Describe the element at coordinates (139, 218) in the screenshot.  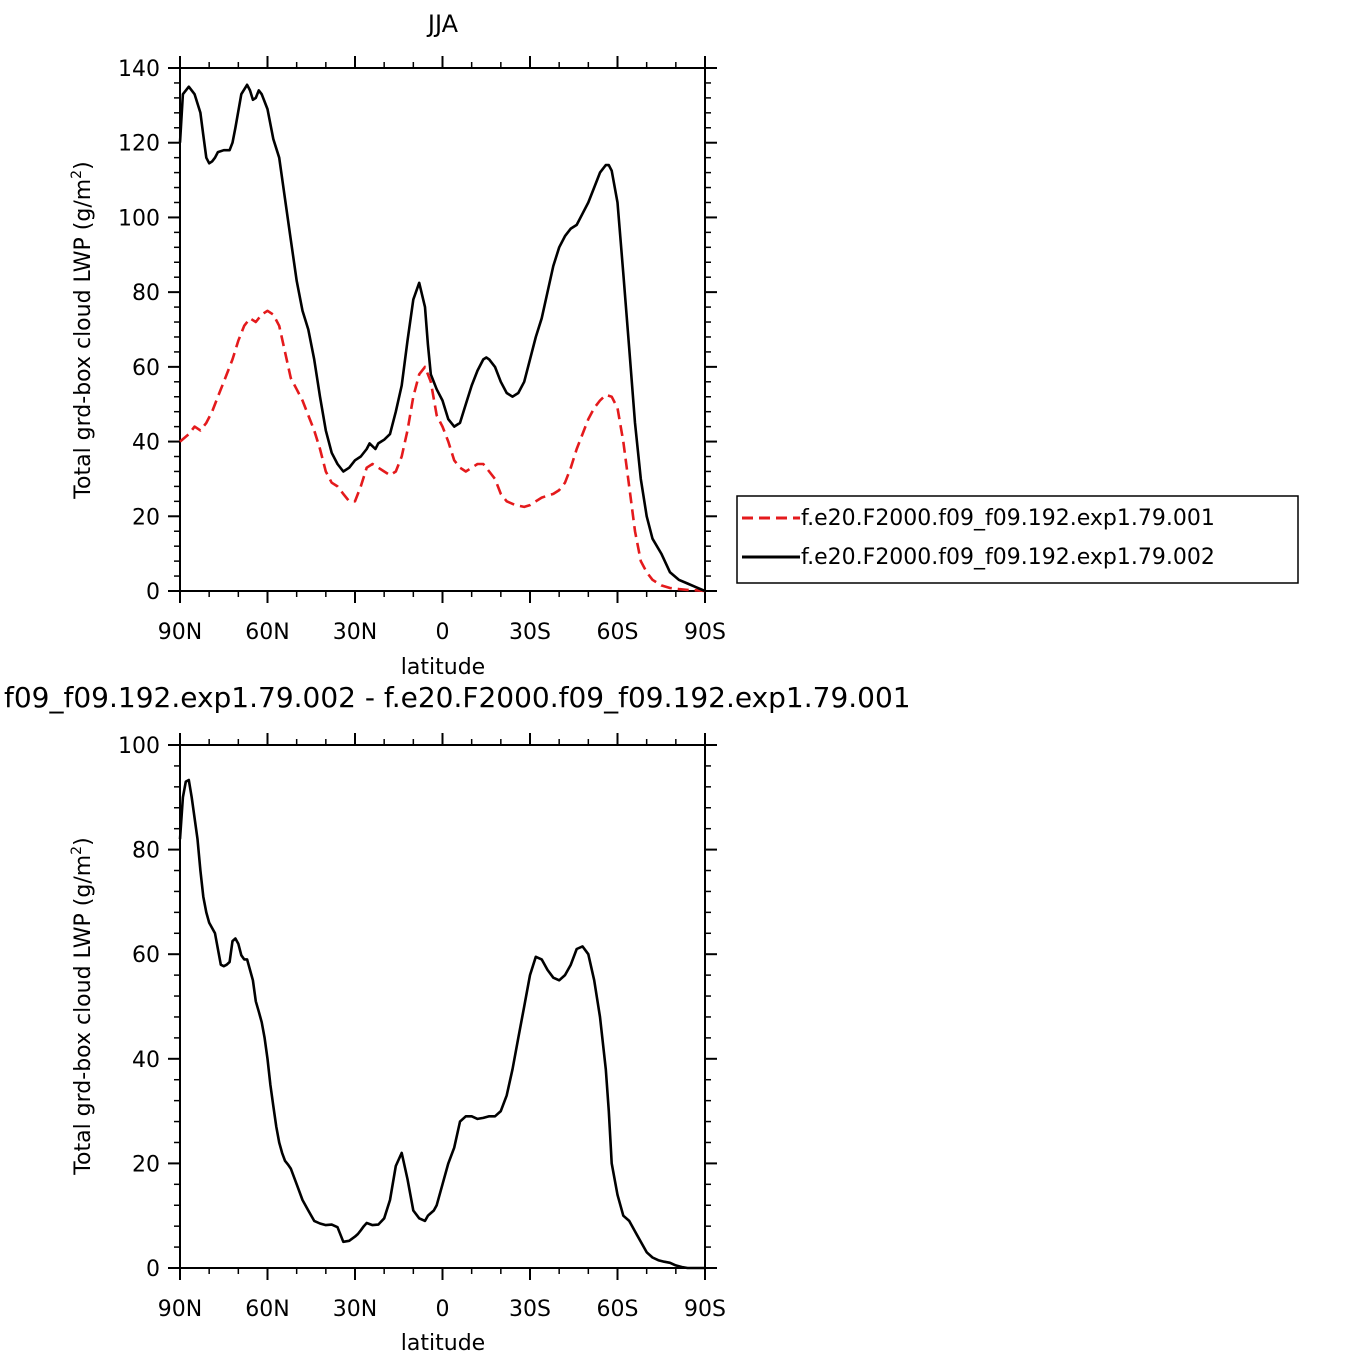
I see `top-y-tick-label: 100` at that location.